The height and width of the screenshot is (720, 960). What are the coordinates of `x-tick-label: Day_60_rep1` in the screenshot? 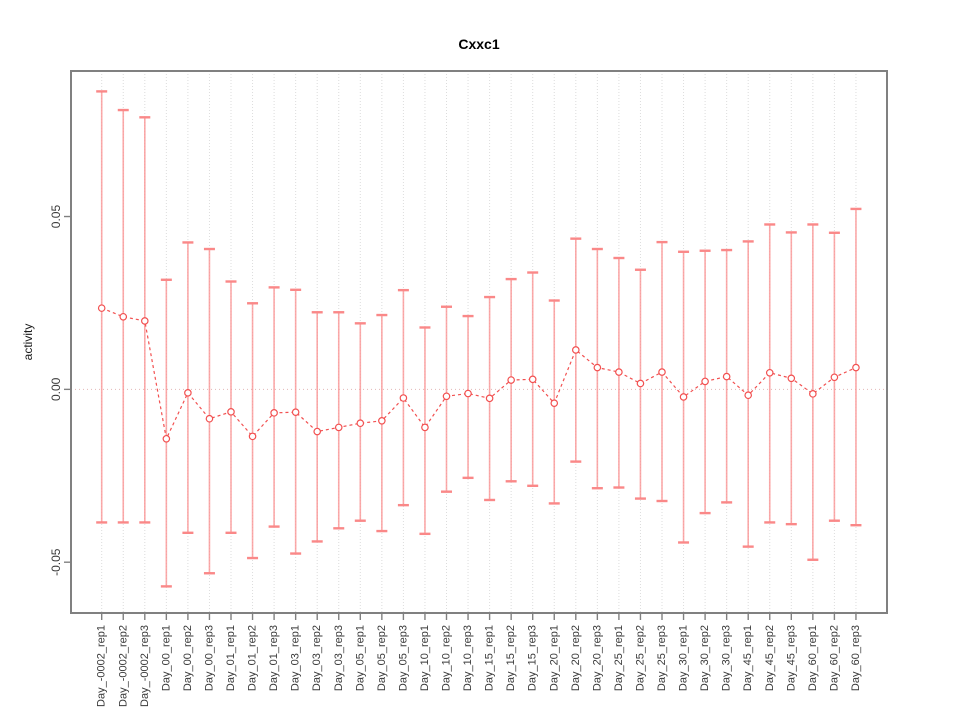 It's located at (813, 658).